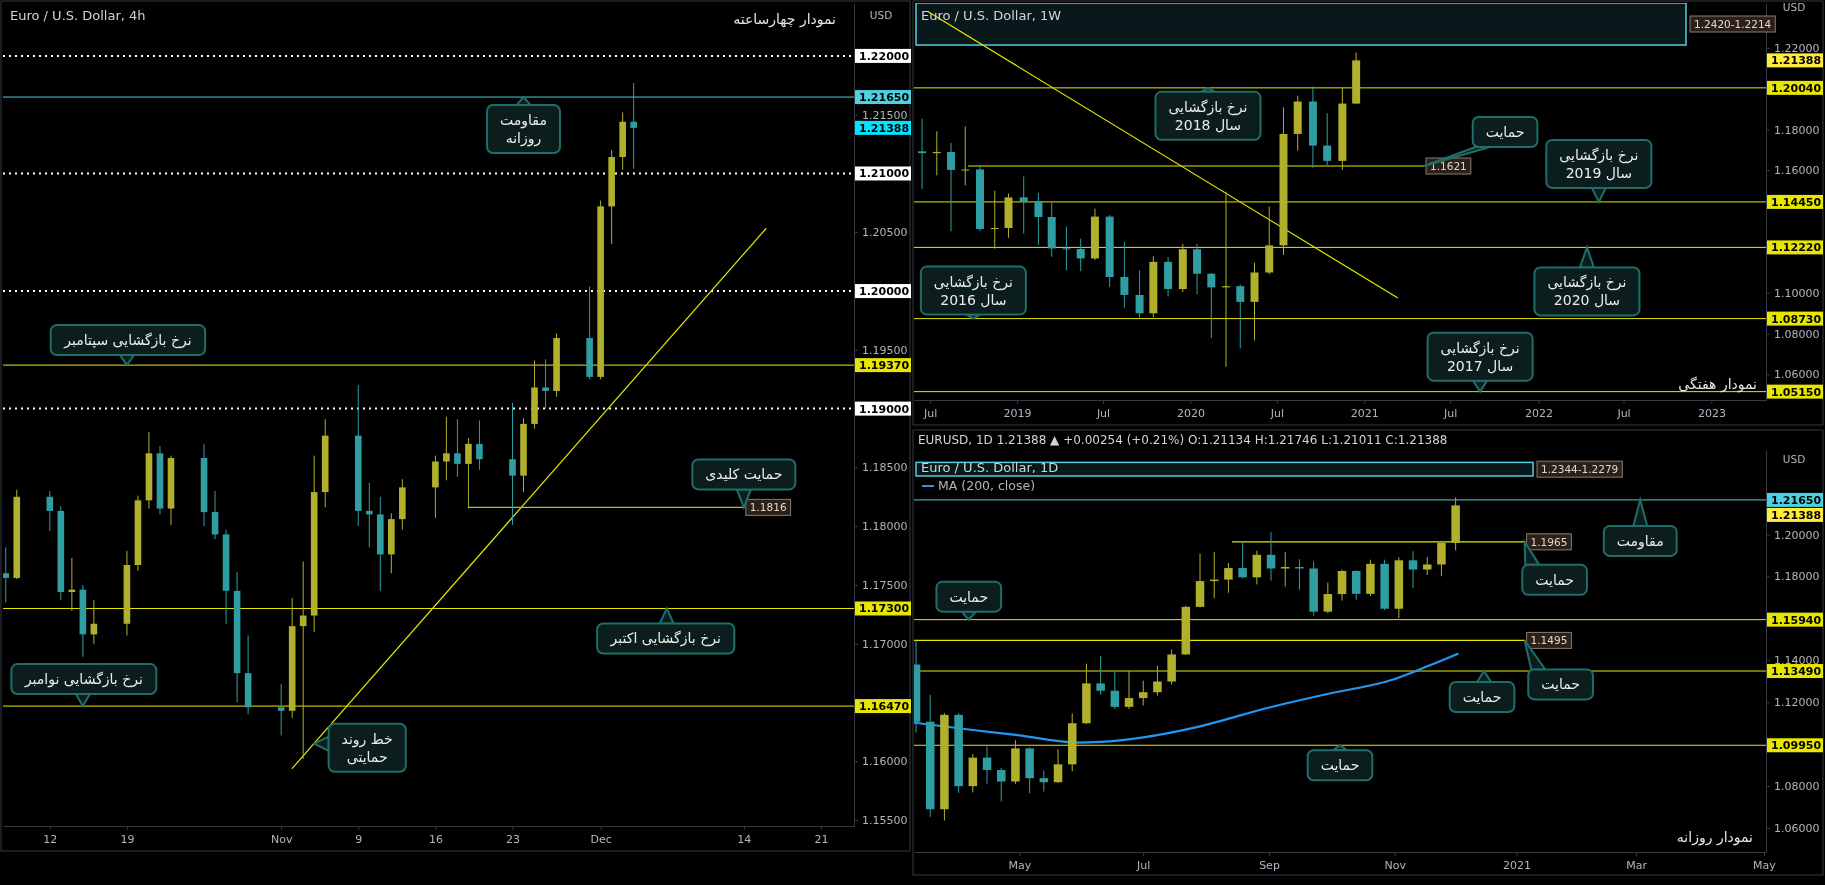 The height and width of the screenshot is (885, 1825). I want to click on ref-line-label: 1.13490, so click(1796, 672).